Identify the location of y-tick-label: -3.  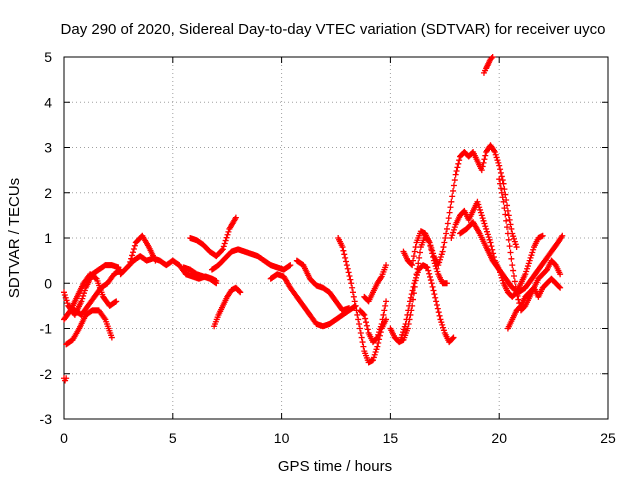
(46, 419).